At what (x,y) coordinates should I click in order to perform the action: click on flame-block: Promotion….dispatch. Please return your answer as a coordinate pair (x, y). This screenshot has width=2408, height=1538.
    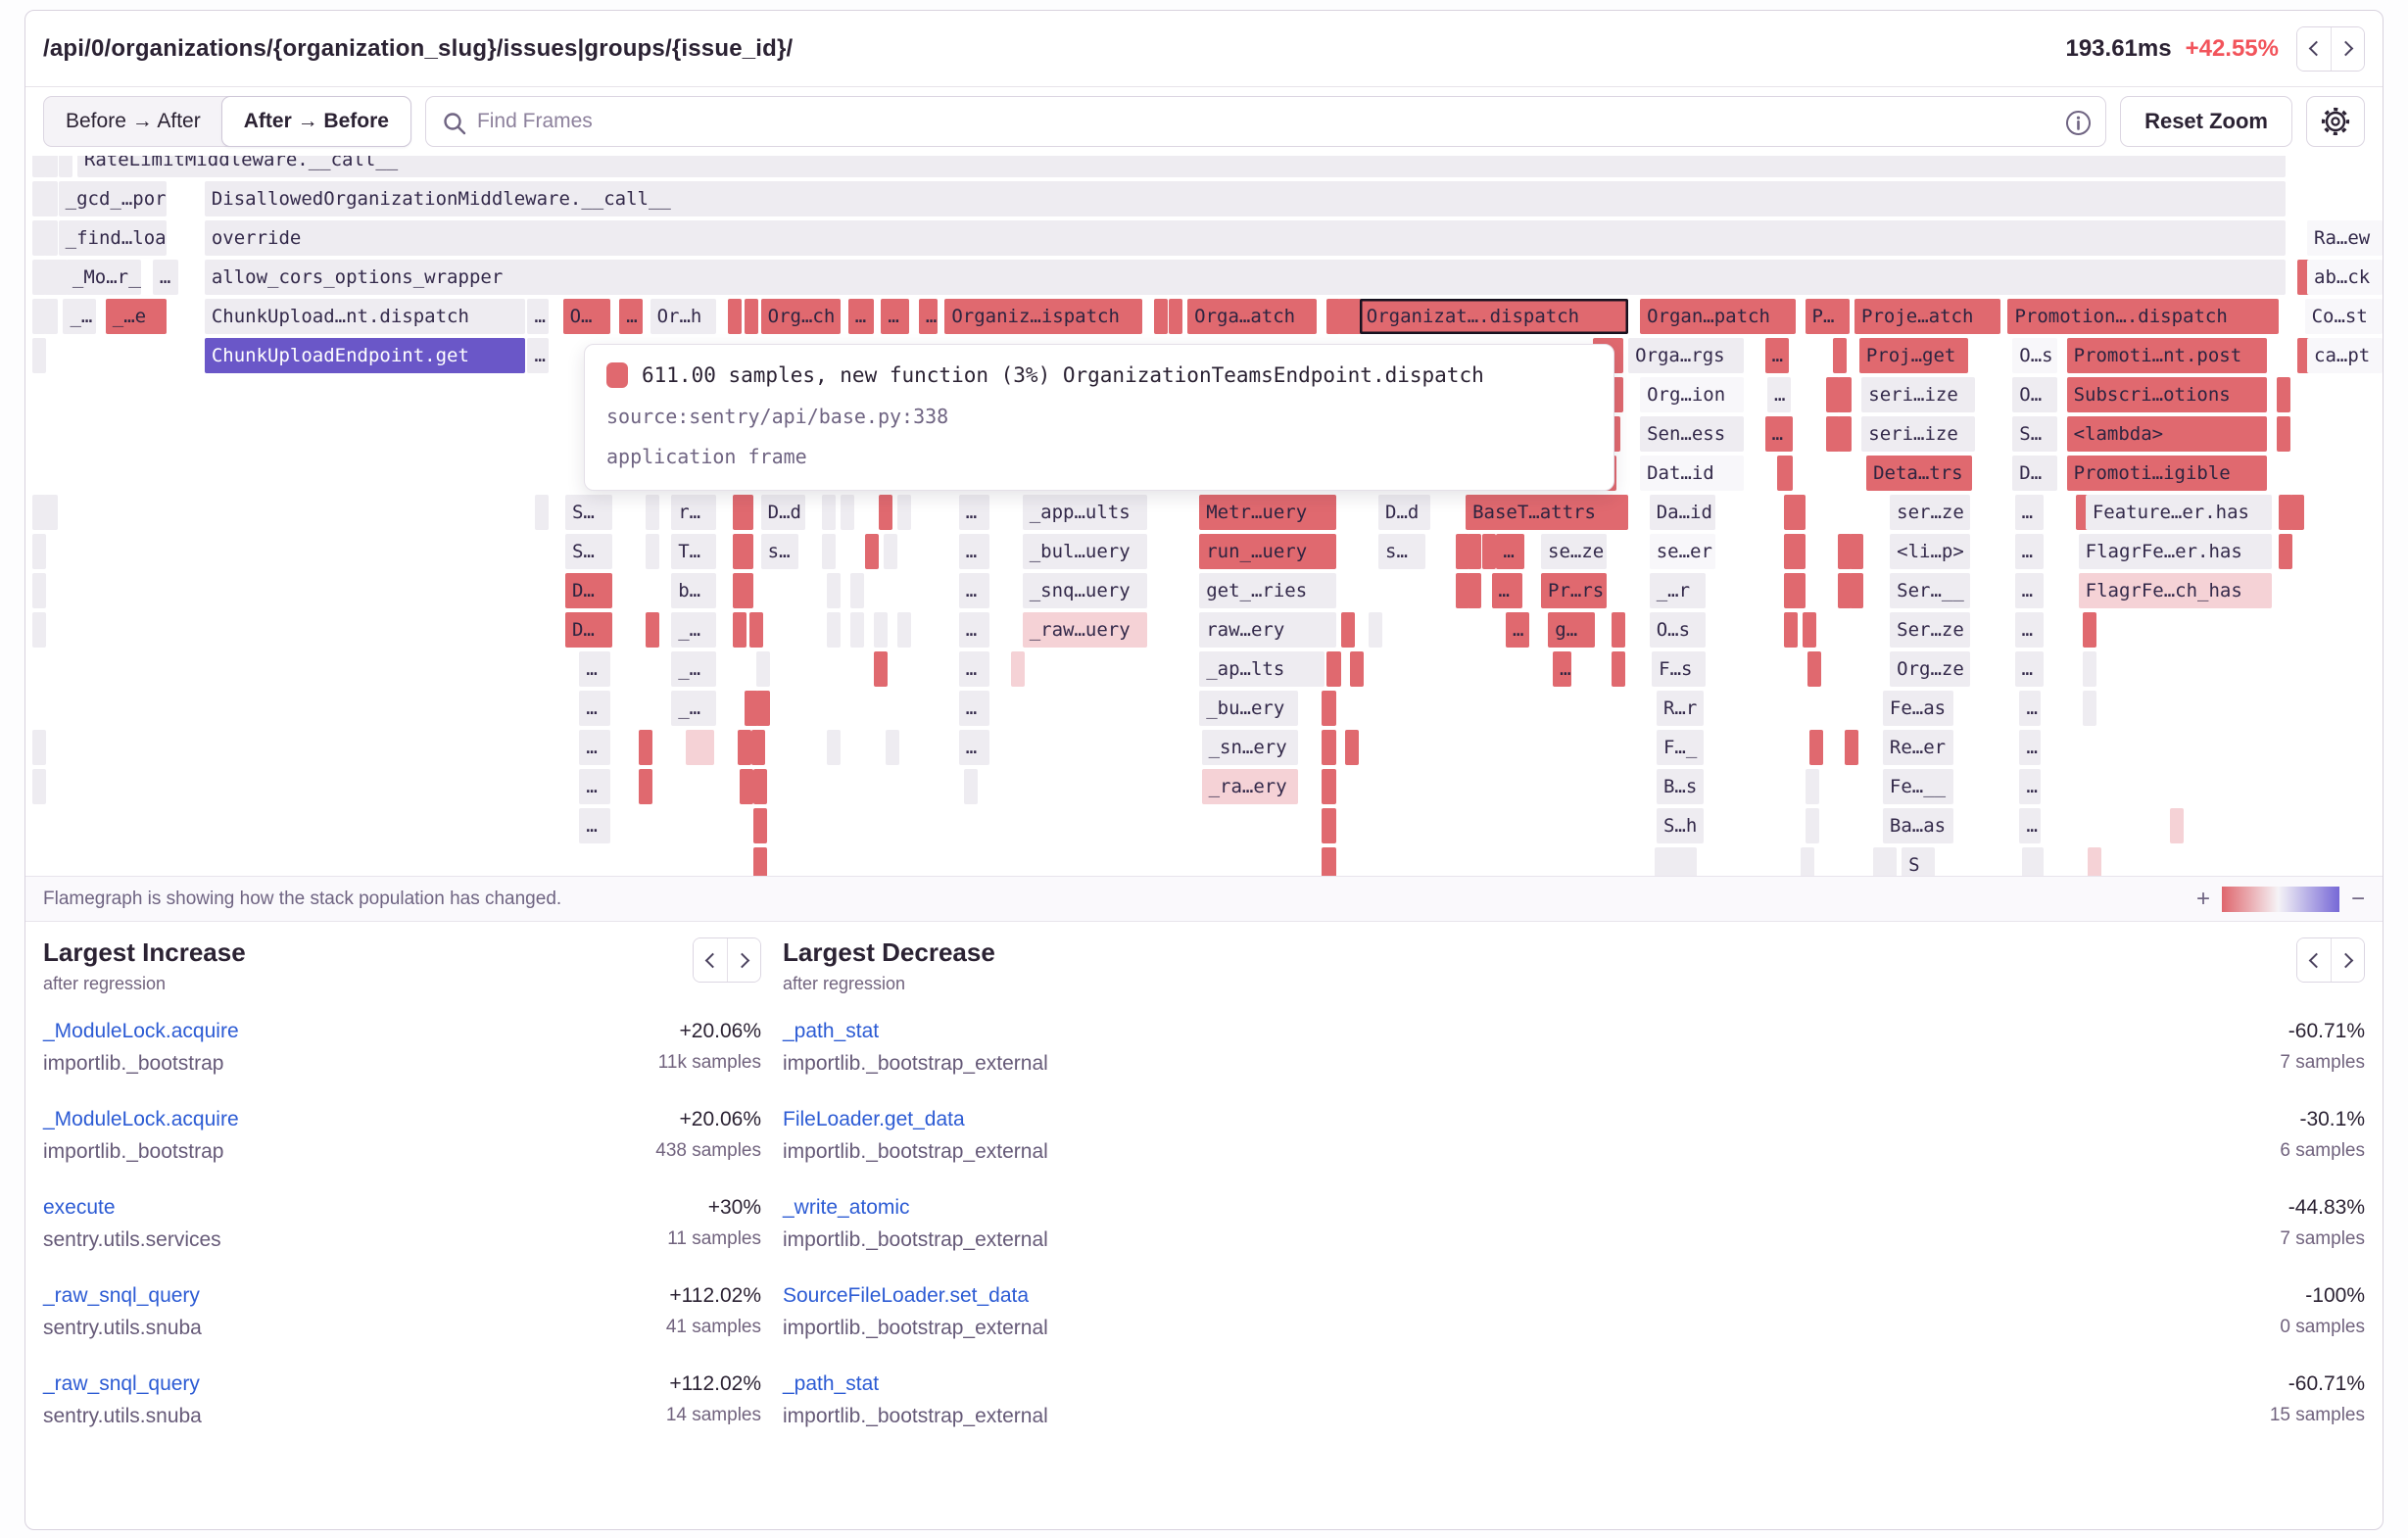
    Looking at the image, I should click on (2143, 316).